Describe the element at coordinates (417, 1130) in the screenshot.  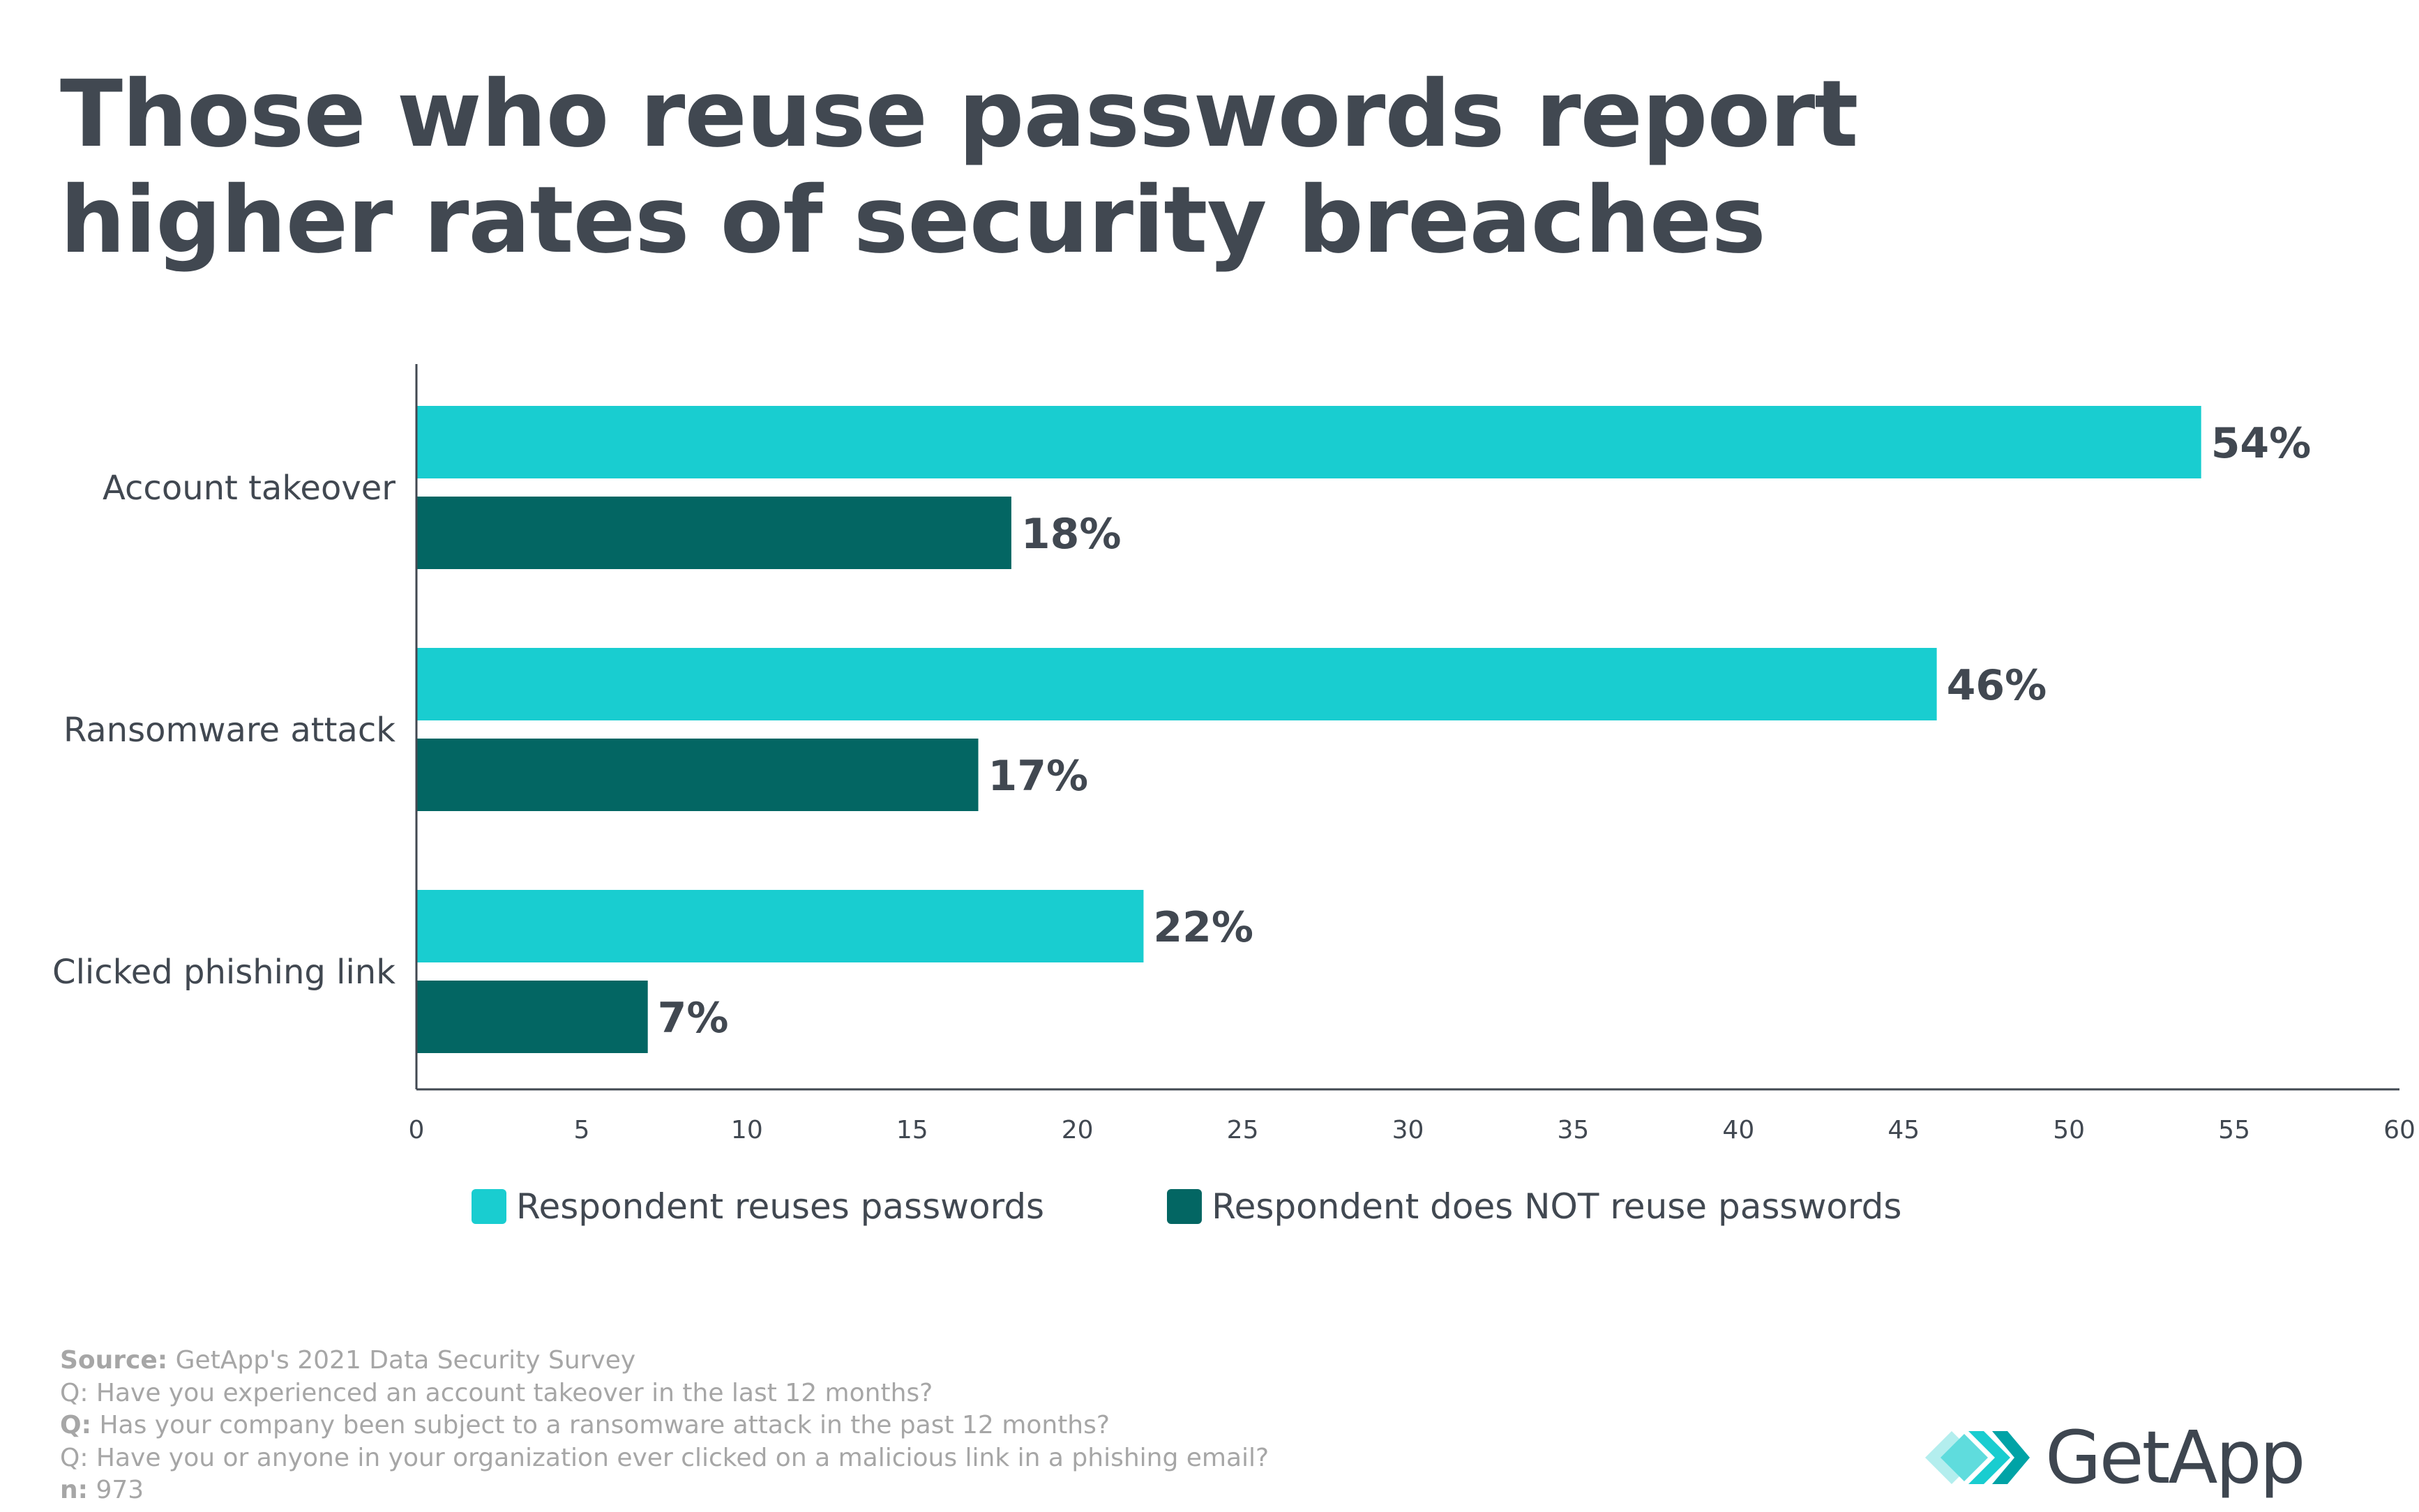
I see `x-tick-label: 0` at that location.